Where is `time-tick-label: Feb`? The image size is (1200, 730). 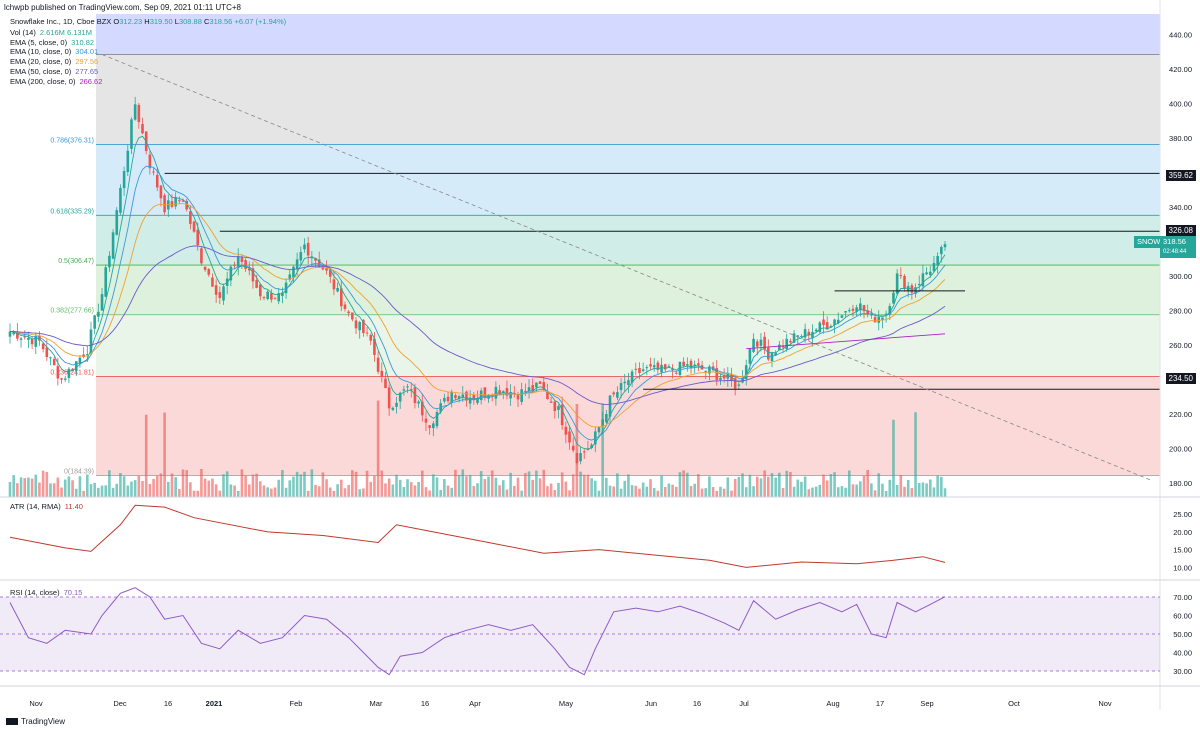 time-tick-label: Feb is located at coordinates (296, 703).